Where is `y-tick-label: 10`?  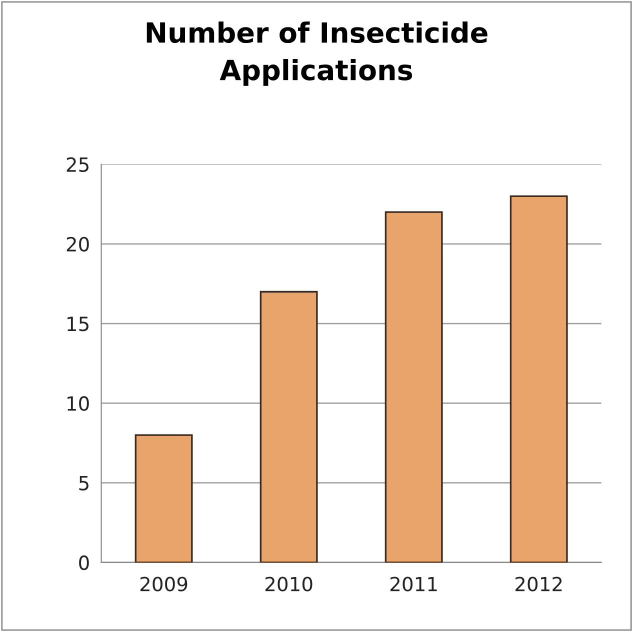
y-tick-label: 10 is located at coordinates (78, 403).